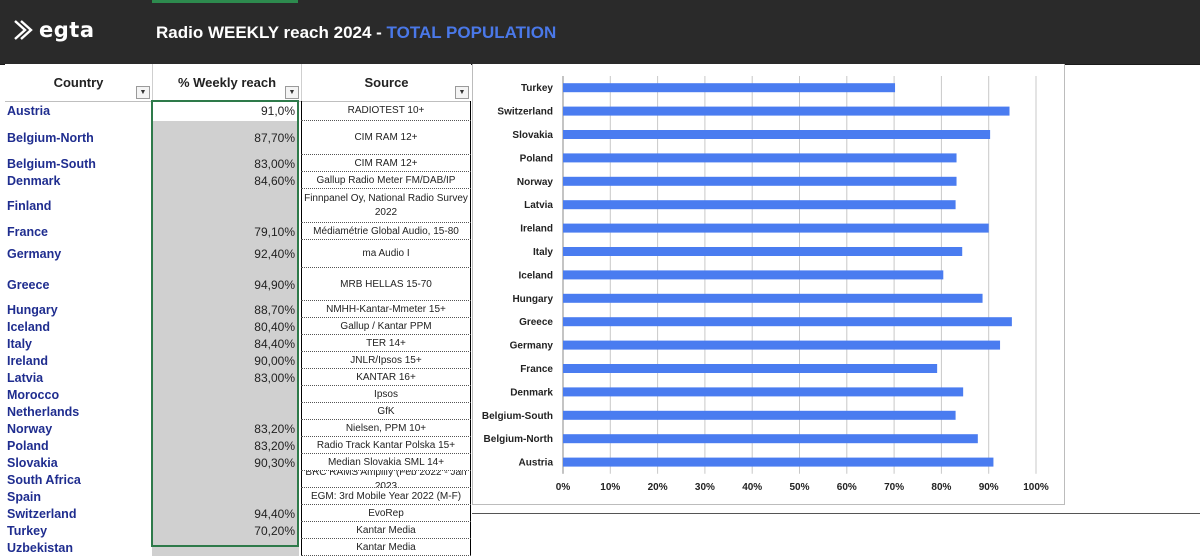  I want to click on cell-country: Morocco, so click(33, 394).